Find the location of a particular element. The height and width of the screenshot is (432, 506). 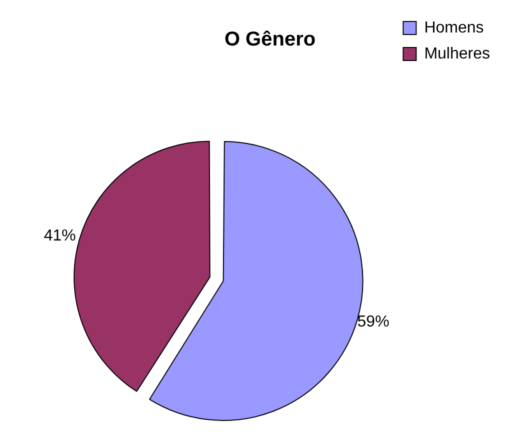

legend-label: Mulheres is located at coordinates (457, 53).